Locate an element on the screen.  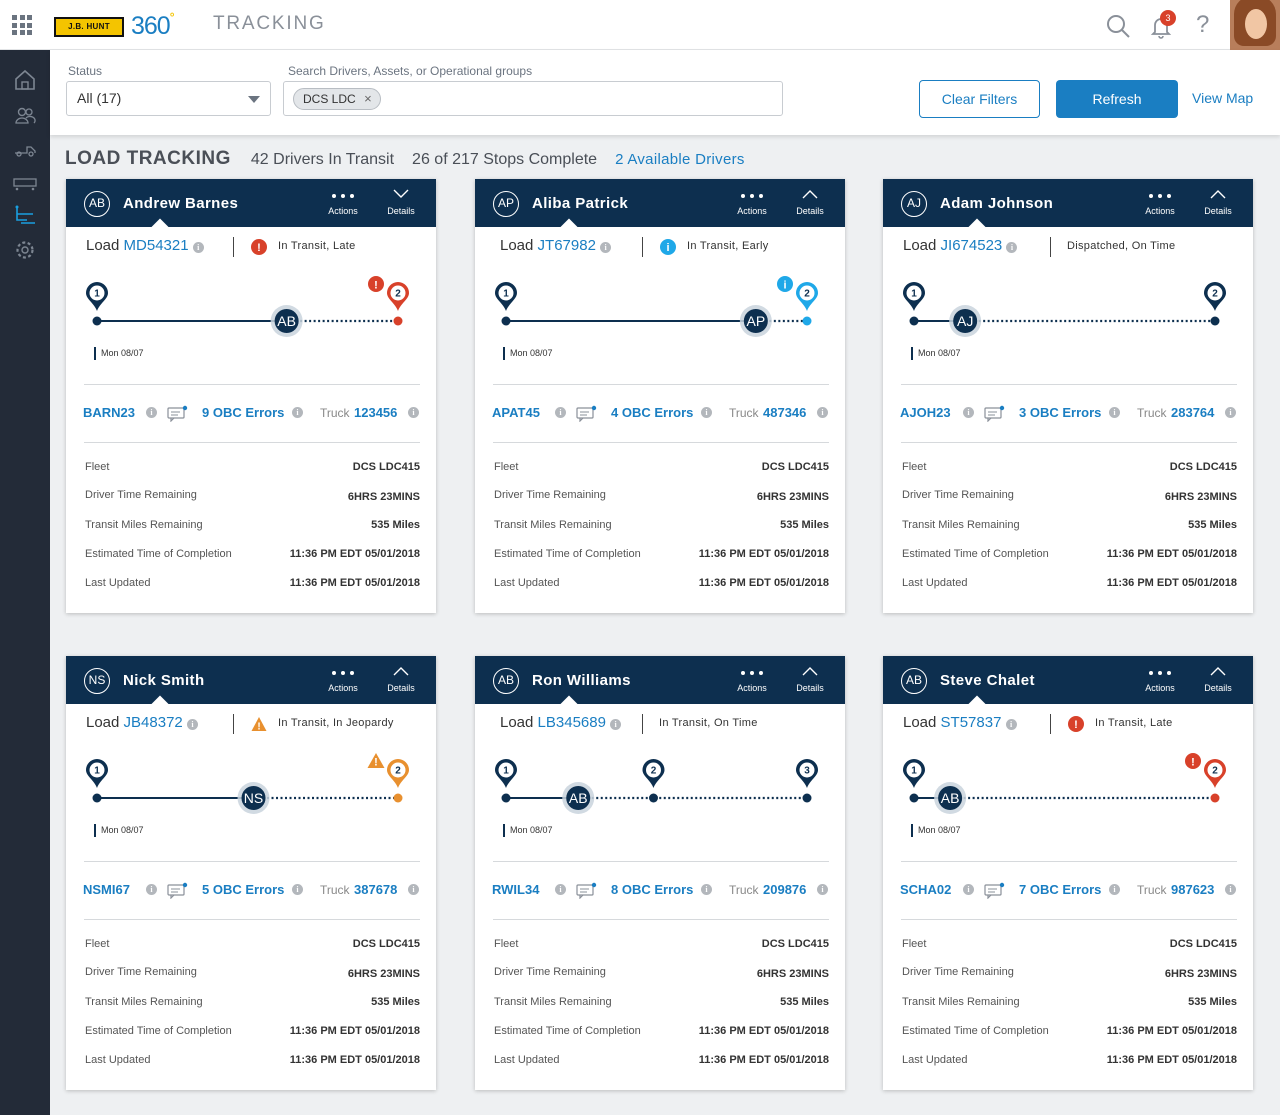
driver-code-link: BARN23 is located at coordinates (109, 412).